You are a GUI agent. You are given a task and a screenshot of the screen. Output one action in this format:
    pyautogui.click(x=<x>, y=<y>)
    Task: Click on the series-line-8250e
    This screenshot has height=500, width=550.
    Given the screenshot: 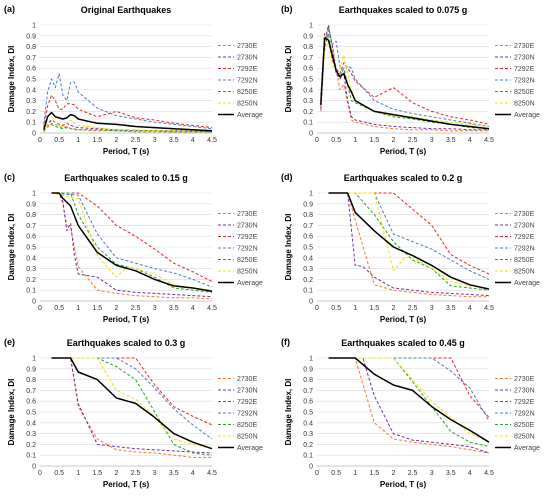 What is the action you would take?
    pyautogui.click(x=132, y=242)
    